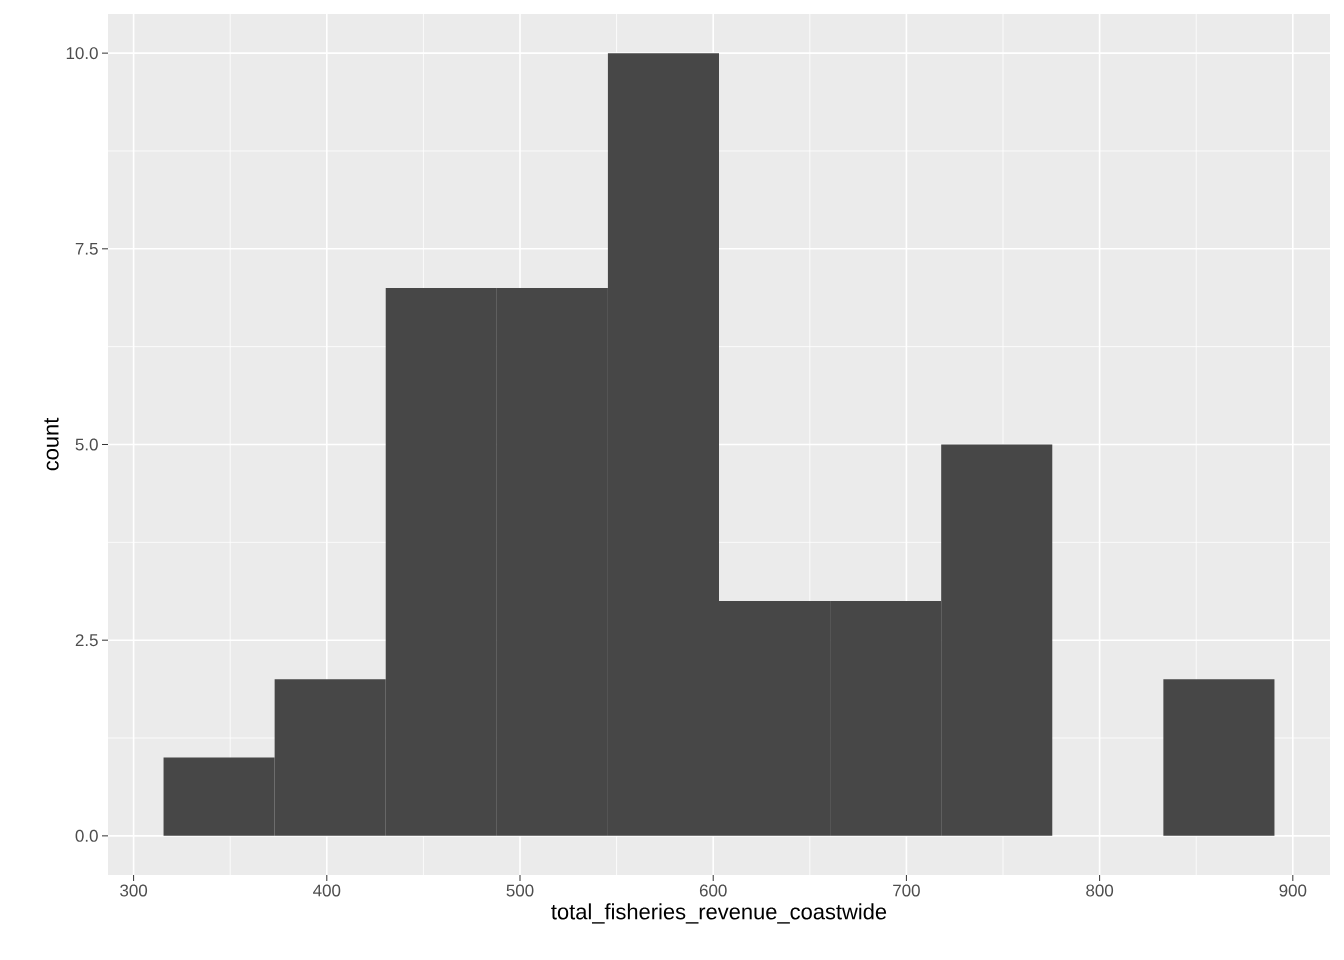 The height and width of the screenshot is (960, 1344). Describe the element at coordinates (1293, 890) in the screenshot. I see `x-tick-label: 900` at that location.